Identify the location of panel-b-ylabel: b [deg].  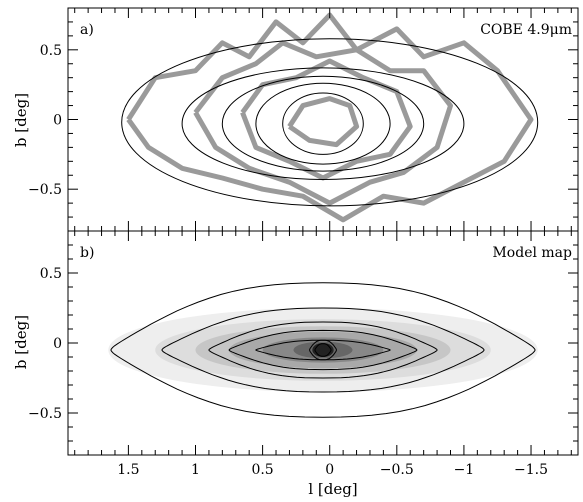
(21, 342).